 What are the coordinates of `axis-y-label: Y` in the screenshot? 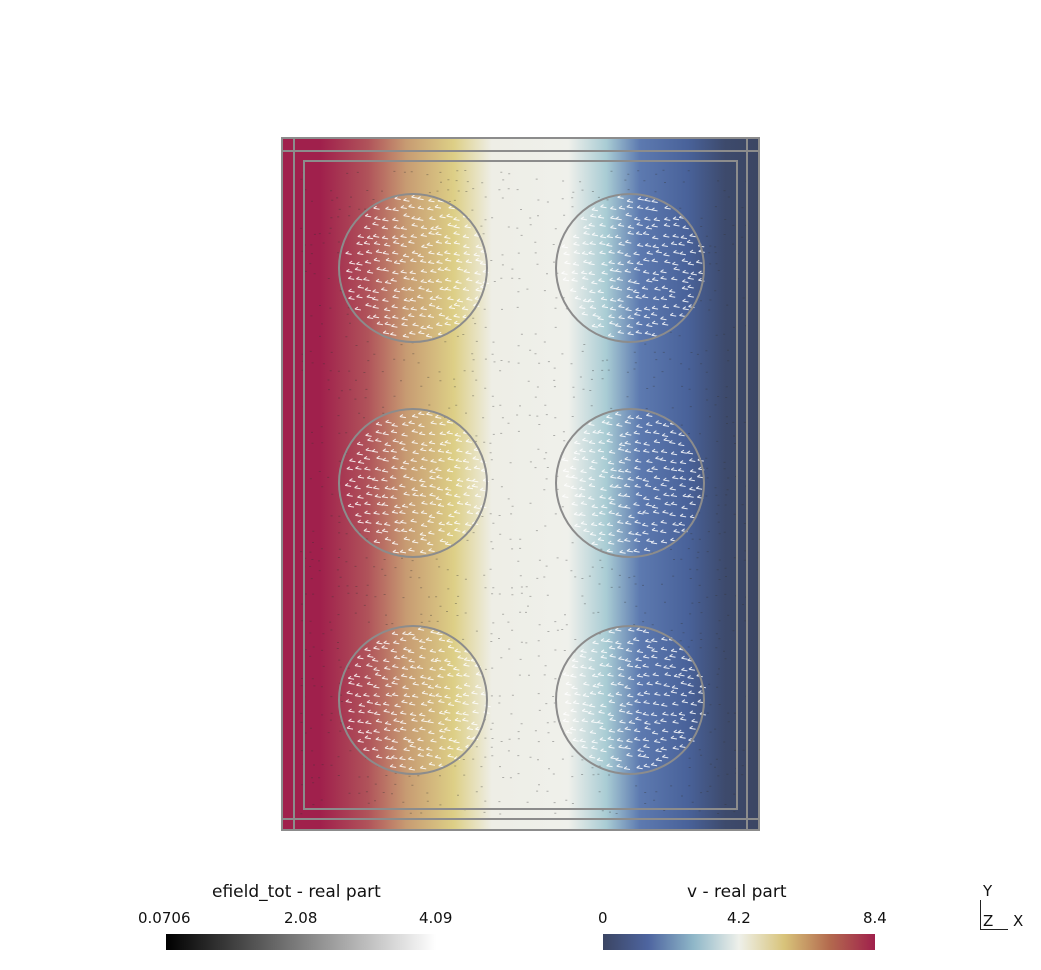 It's located at (988, 891).